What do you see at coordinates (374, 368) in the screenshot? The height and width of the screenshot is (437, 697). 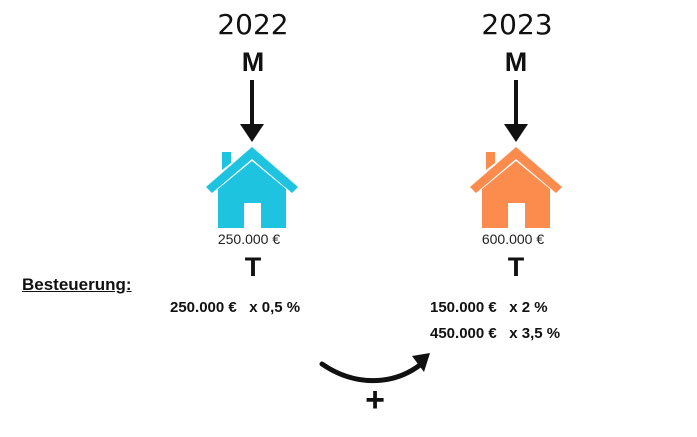 I see `curved-arrow-icon` at bounding box center [374, 368].